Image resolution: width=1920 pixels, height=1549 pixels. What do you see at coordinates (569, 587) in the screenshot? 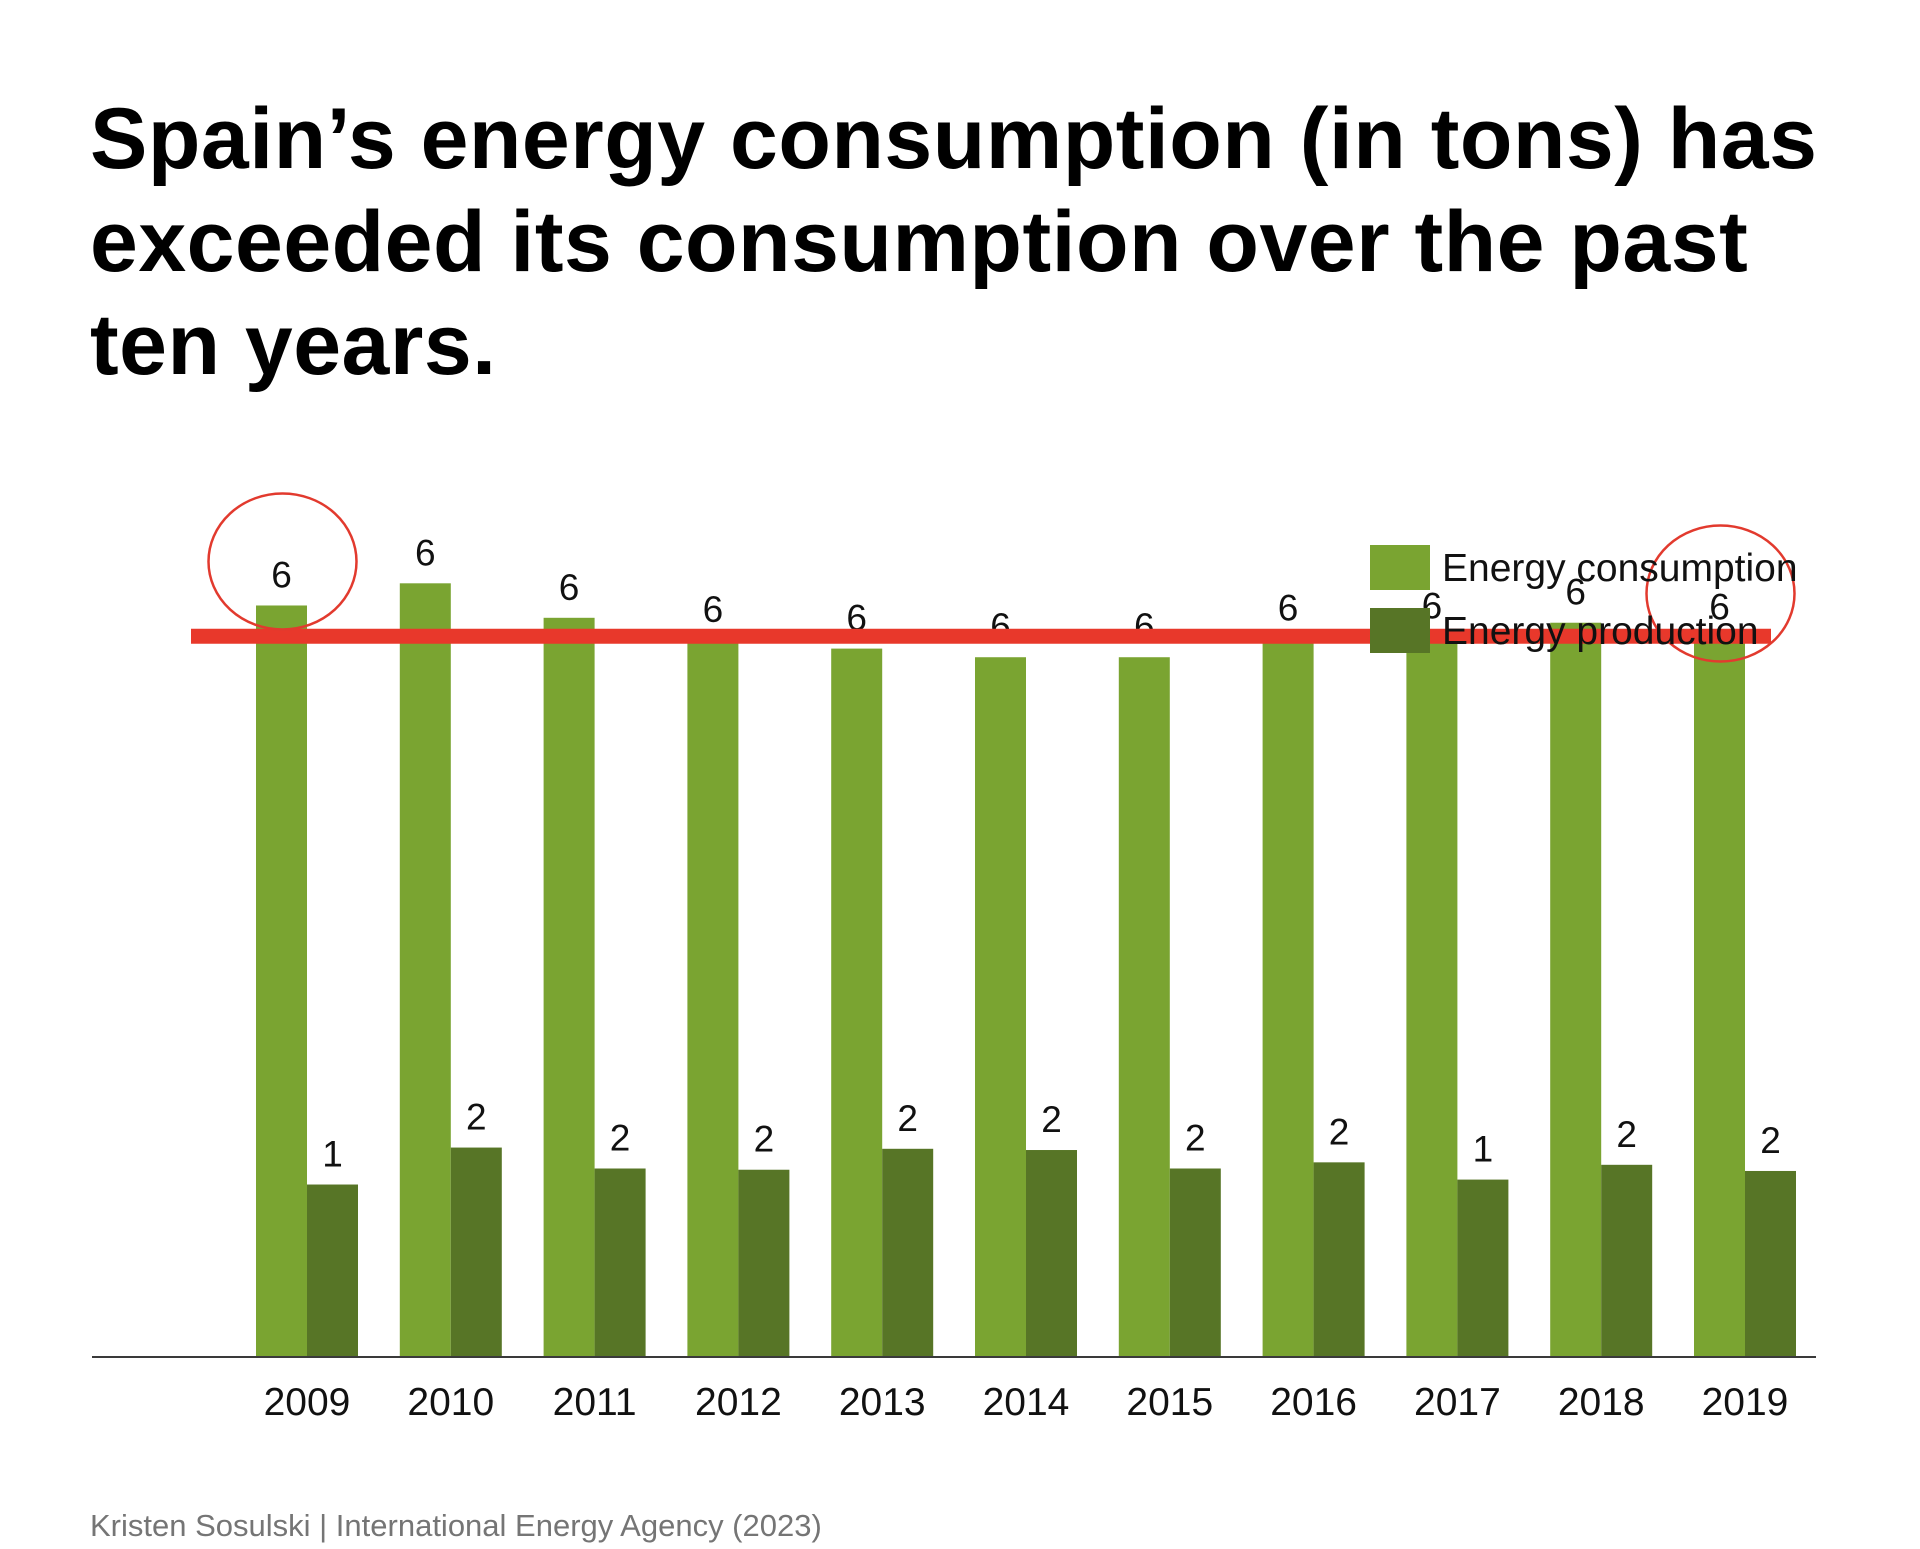
I see `data-label-consumption-2011: 6` at bounding box center [569, 587].